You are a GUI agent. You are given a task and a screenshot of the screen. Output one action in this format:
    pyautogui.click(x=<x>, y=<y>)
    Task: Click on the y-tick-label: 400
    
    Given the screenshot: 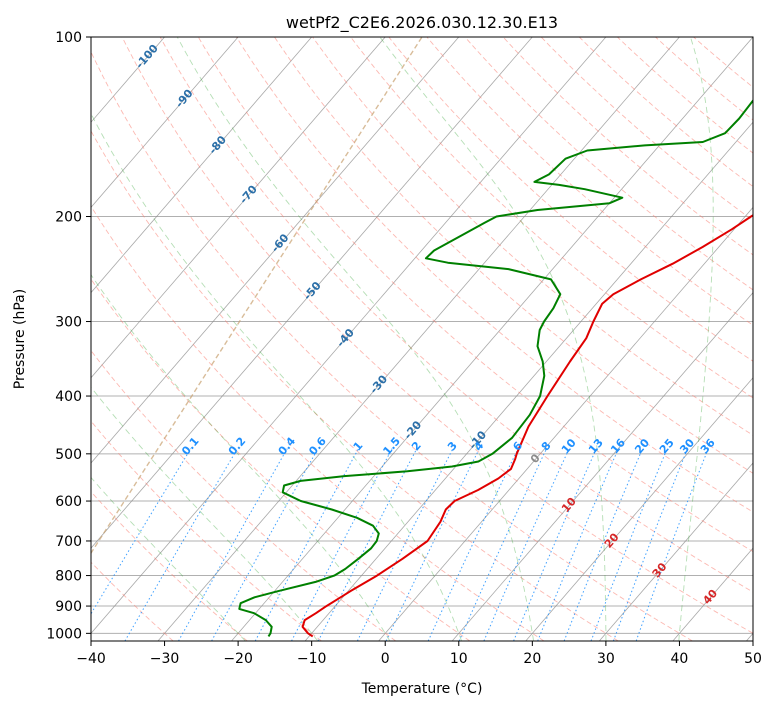 What is the action you would take?
    pyautogui.click(x=68, y=397)
    